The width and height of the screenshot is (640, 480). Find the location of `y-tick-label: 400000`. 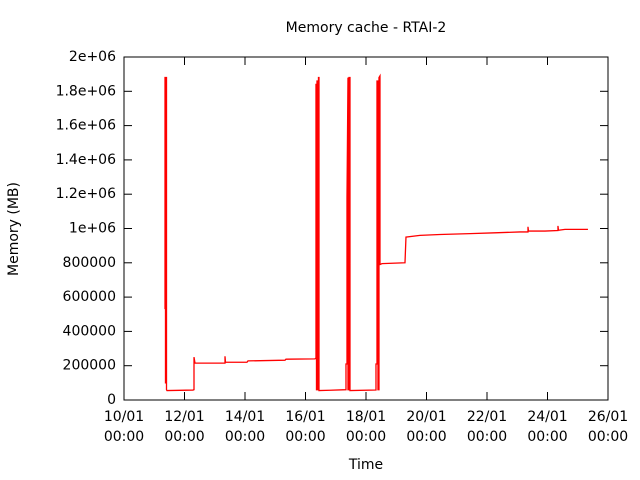

y-tick-label: 400000 is located at coordinates (89, 331).